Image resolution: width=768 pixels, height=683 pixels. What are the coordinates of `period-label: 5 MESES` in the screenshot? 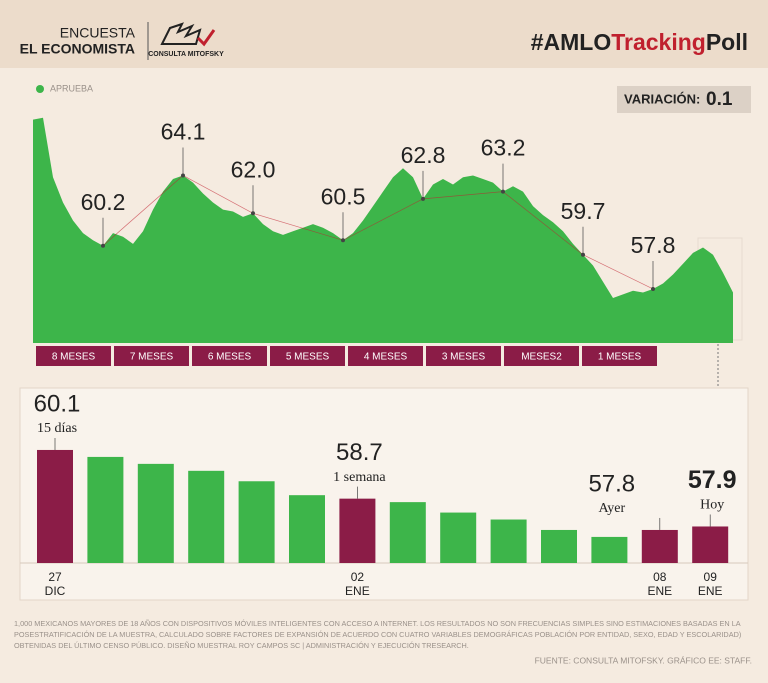 It's located at (308, 357).